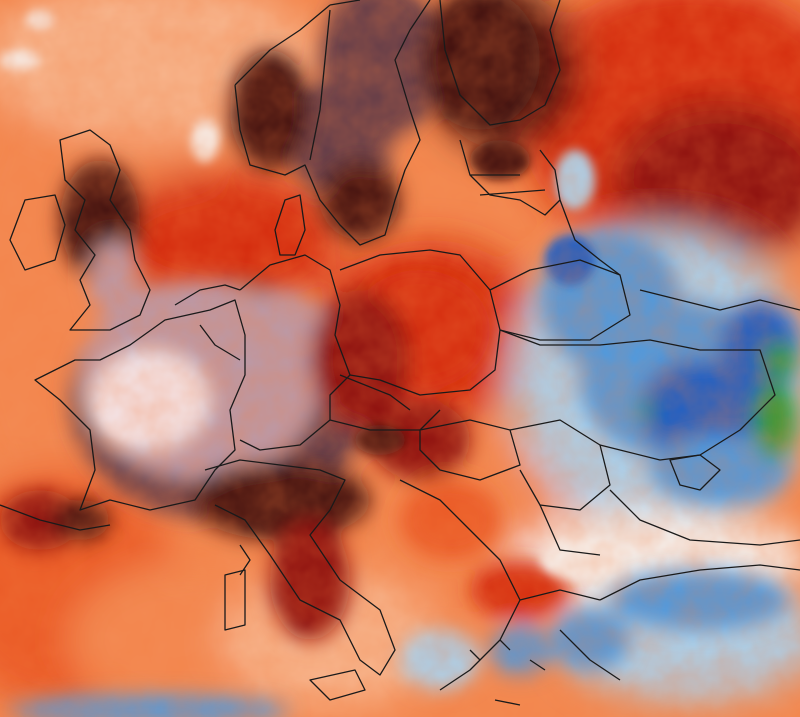  What do you see at coordinates (140, 405) in the screenshot?
I see `france-outline` at bounding box center [140, 405].